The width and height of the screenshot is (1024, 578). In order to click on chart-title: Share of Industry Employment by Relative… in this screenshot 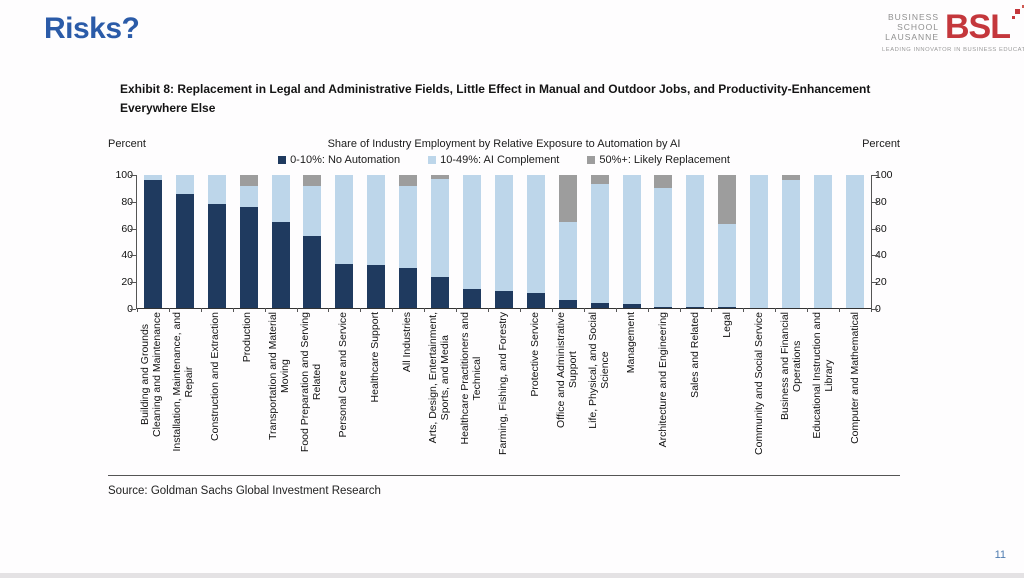, I will do `click(504, 144)`.